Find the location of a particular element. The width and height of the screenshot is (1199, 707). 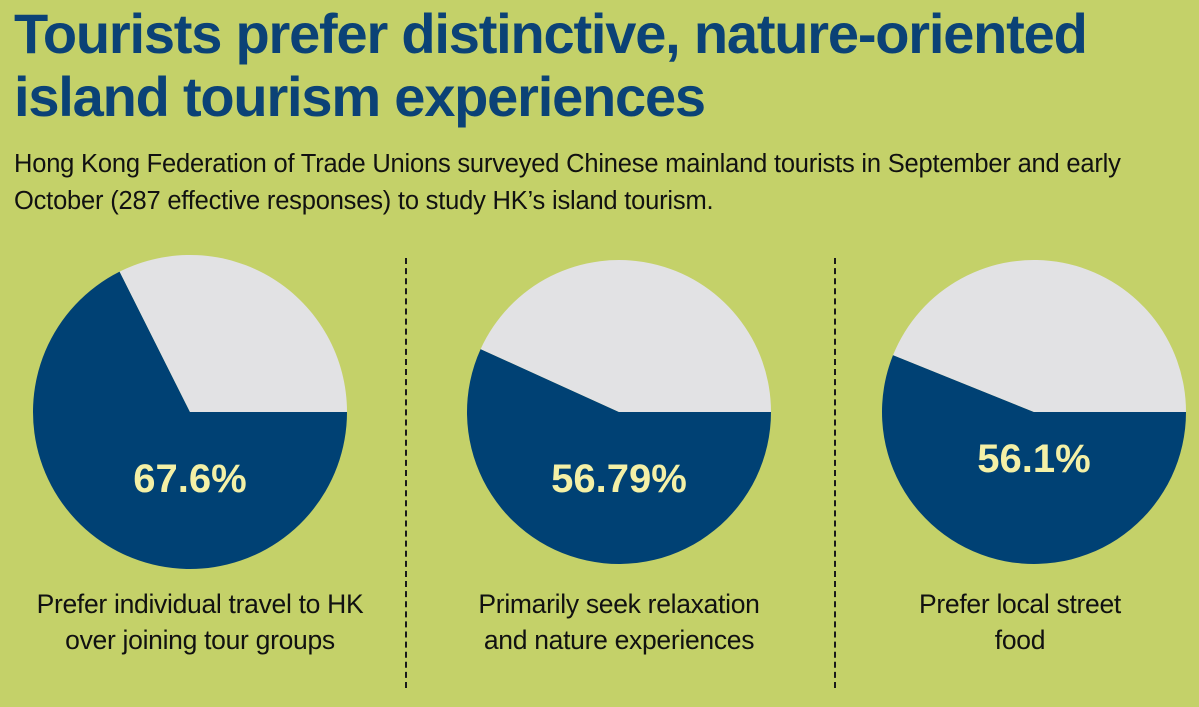

pie-chart-individual-travel: 67.6% is located at coordinates (190, 412).